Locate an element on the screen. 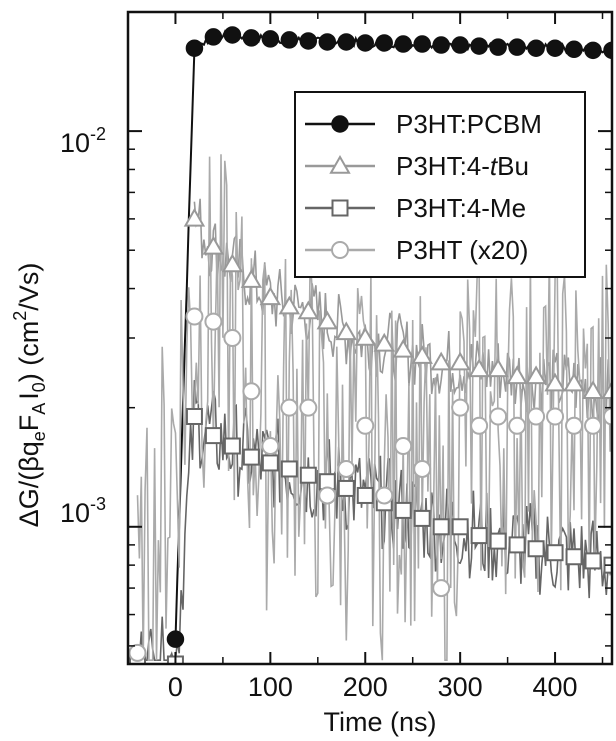  legend-item: P3HT:4-Me is located at coordinates (415, 208).